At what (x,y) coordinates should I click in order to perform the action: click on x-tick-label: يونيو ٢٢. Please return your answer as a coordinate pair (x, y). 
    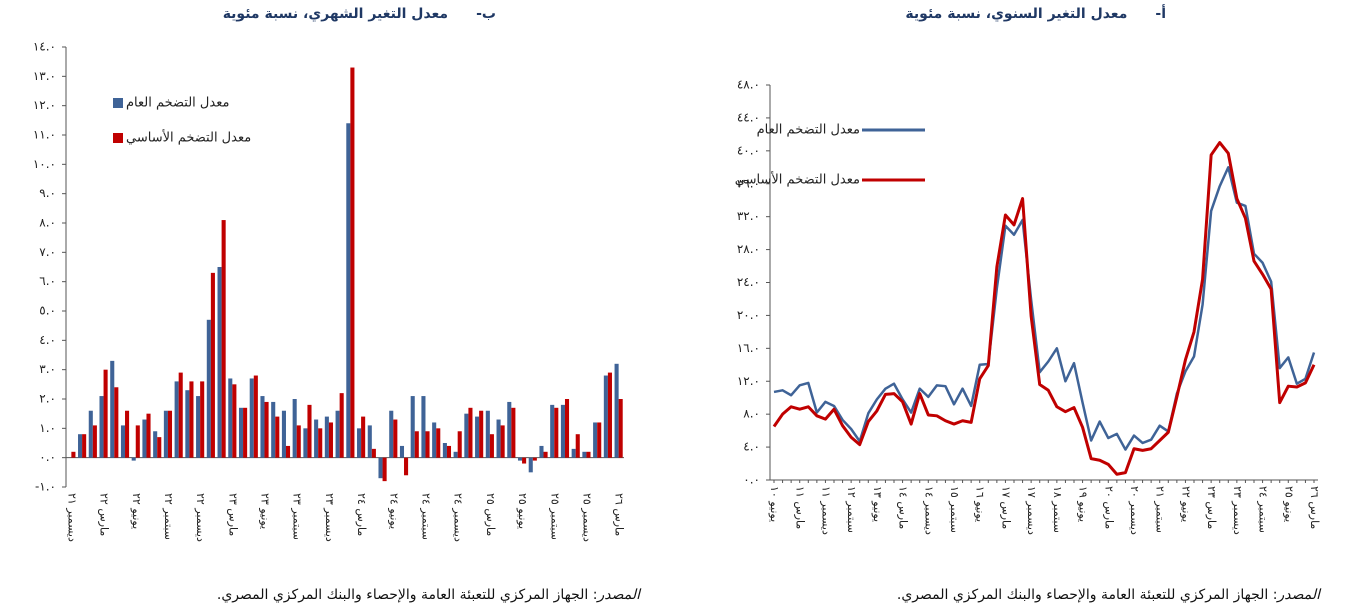
    Looking at the image, I should click on (1185, 504).